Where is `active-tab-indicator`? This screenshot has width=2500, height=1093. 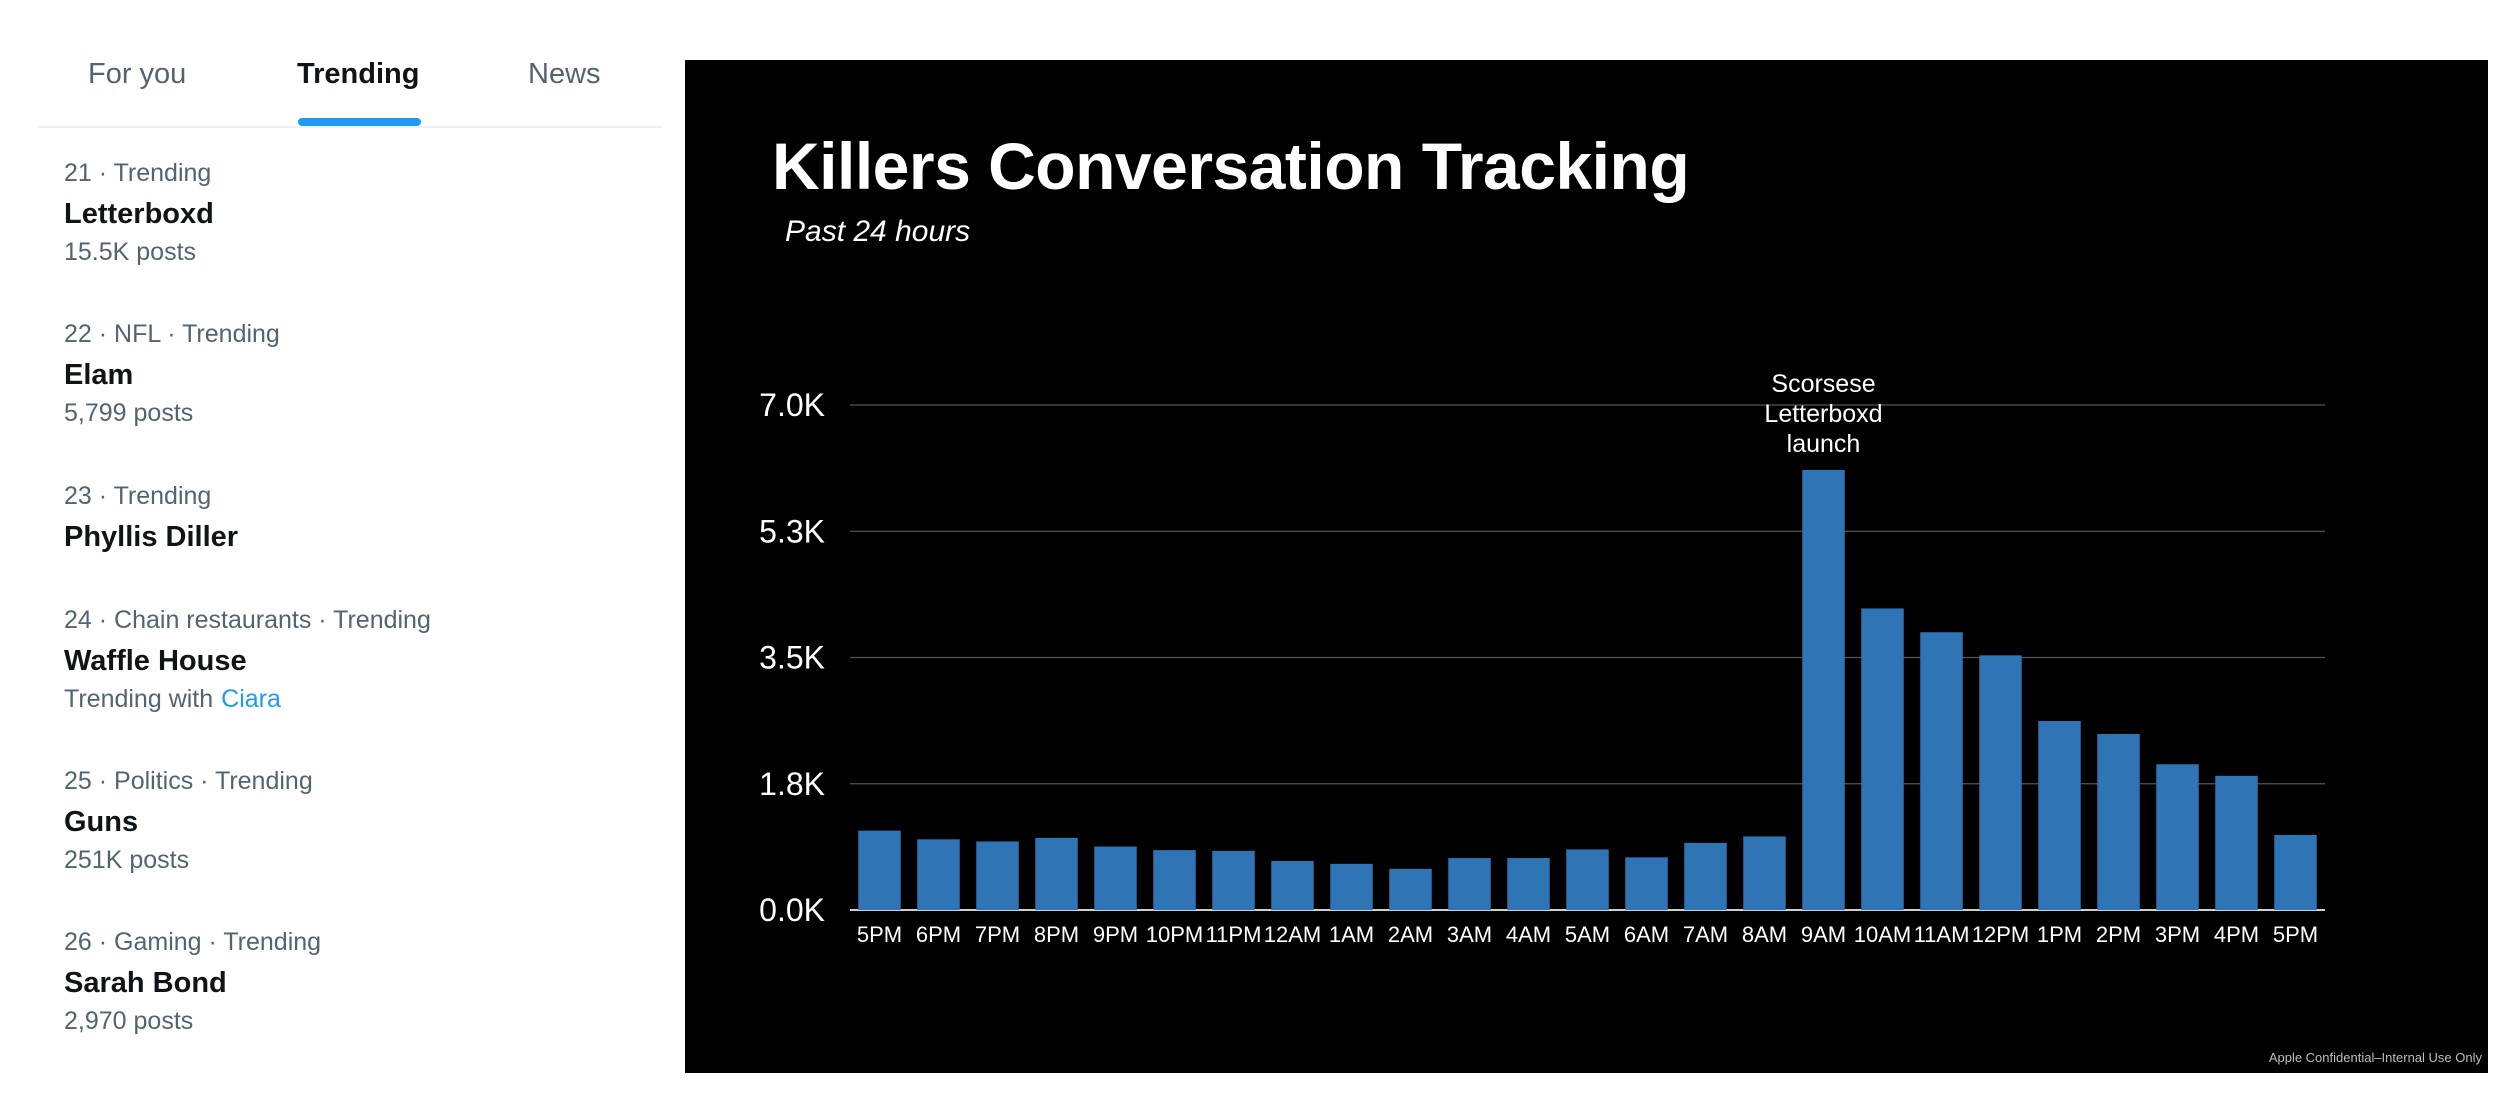
active-tab-indicator is located at coordinates (359, 122).